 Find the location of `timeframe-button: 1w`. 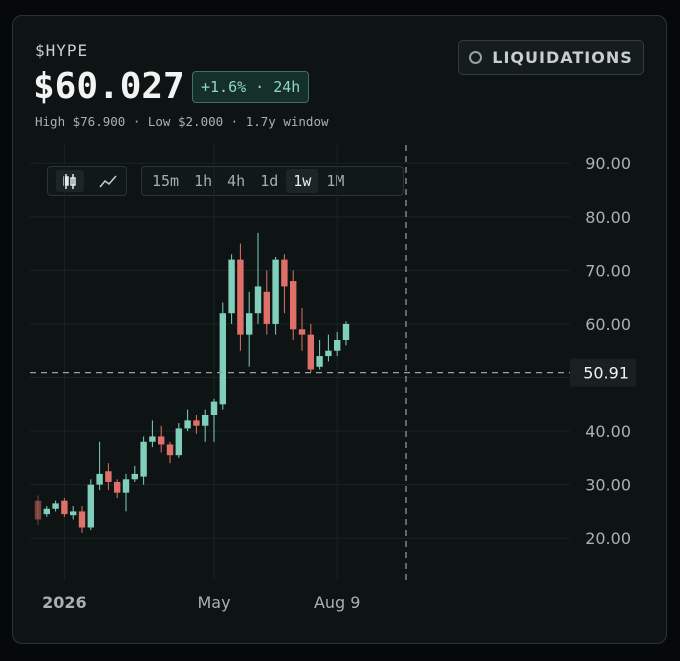

timeframe-button: 1w is located at coordinates (302, 181).